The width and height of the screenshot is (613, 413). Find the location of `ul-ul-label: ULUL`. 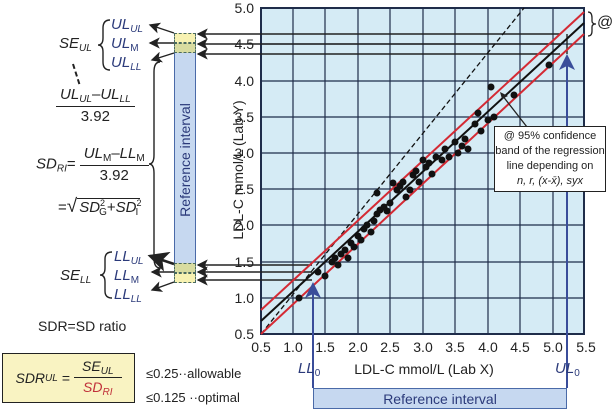

ul-ul-label: ULUL is located at coordinates (127, 25).